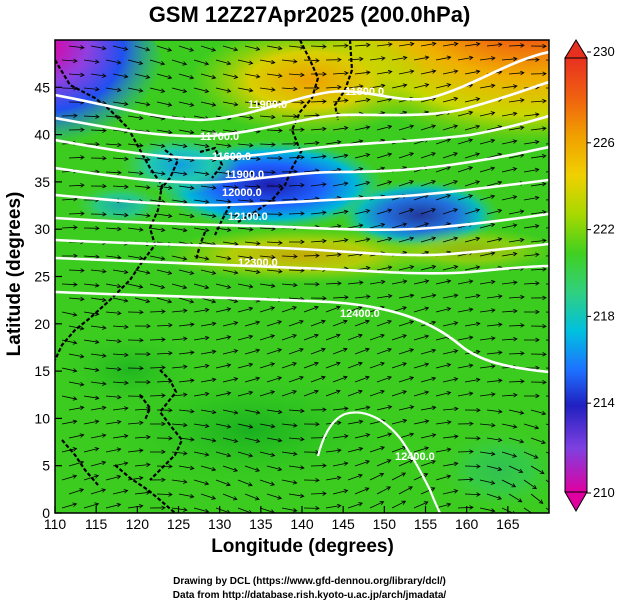 This screenshot has width=619, height=605. I want to click on contour-label: 11700.0, so click(219, 137).